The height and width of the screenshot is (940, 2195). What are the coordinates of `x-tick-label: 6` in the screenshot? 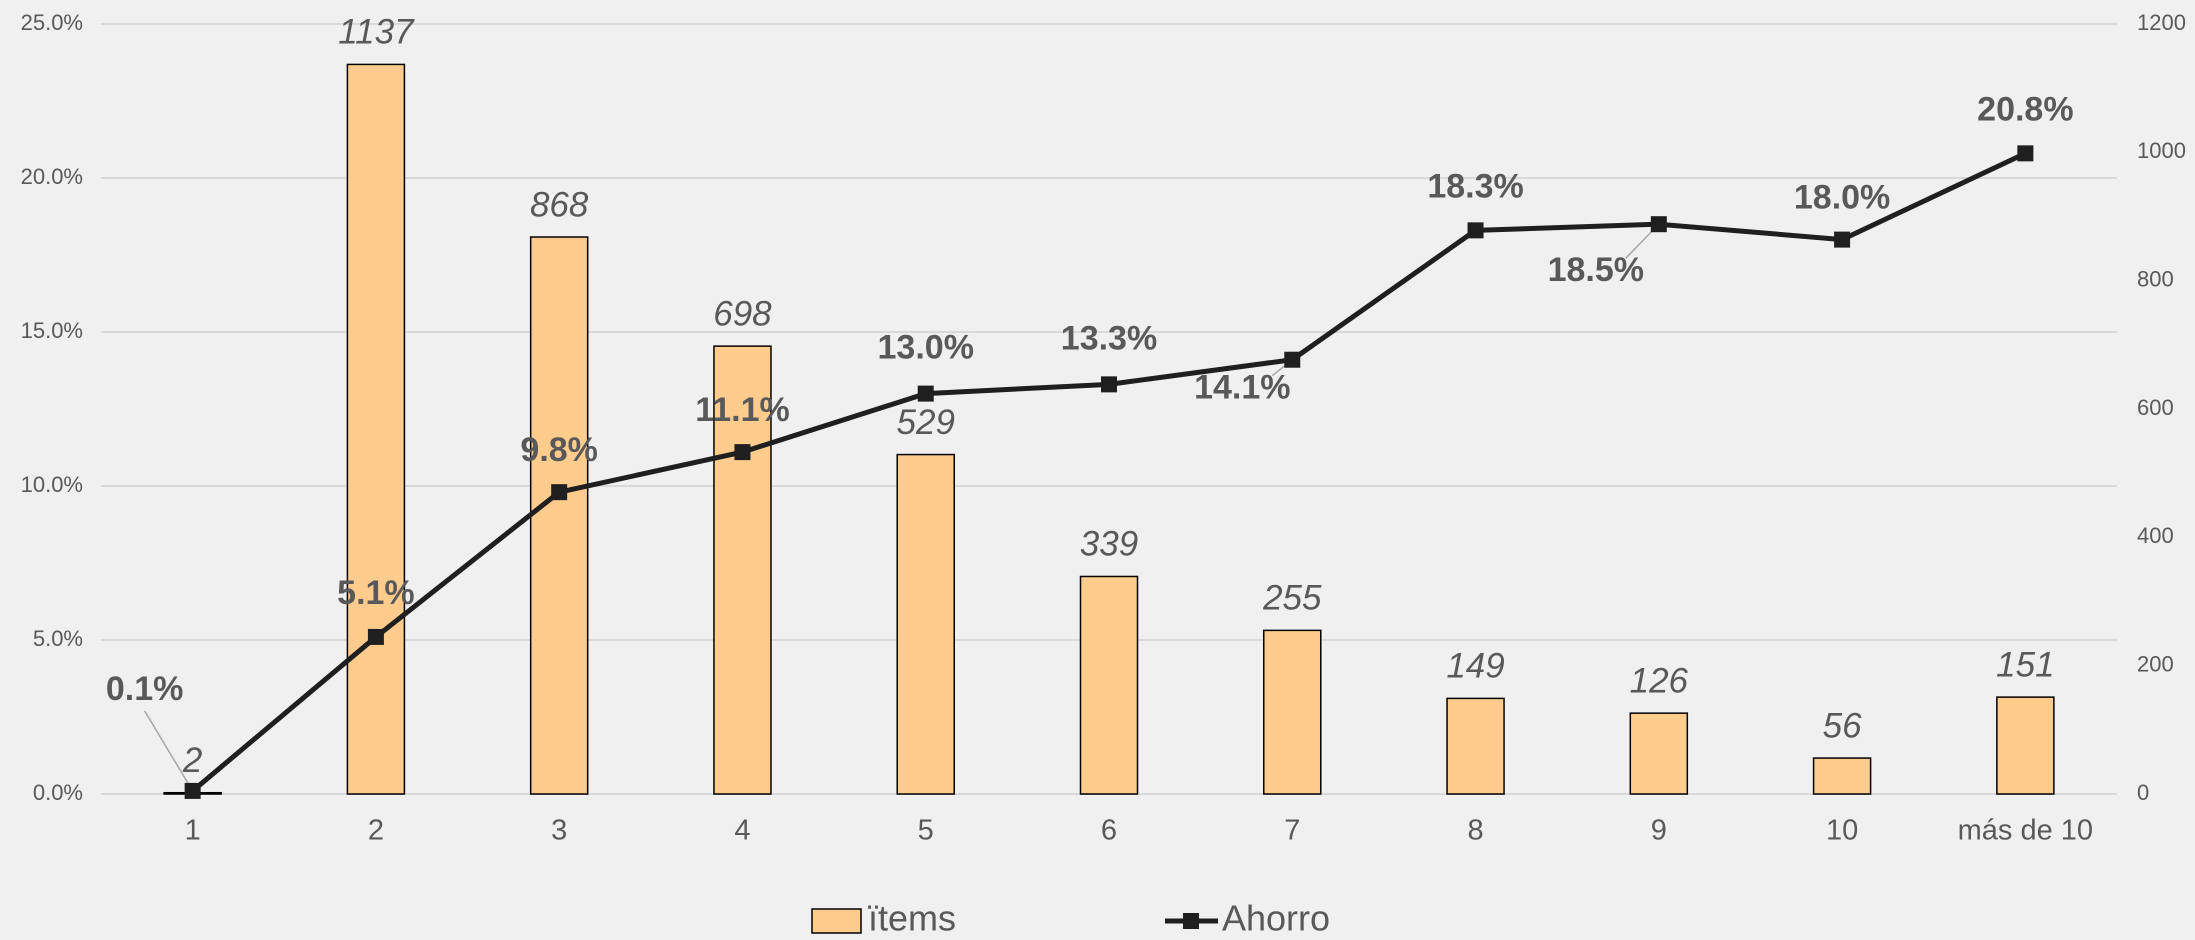 It's located at (1109, 831).